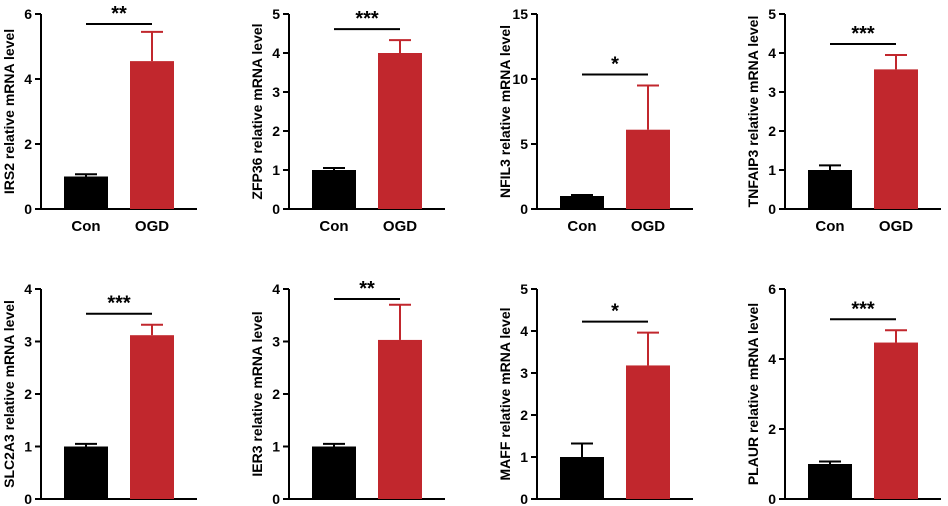  I want to click on y-axis-label: ZFP36 relative mRNA level, so click(257, 111).